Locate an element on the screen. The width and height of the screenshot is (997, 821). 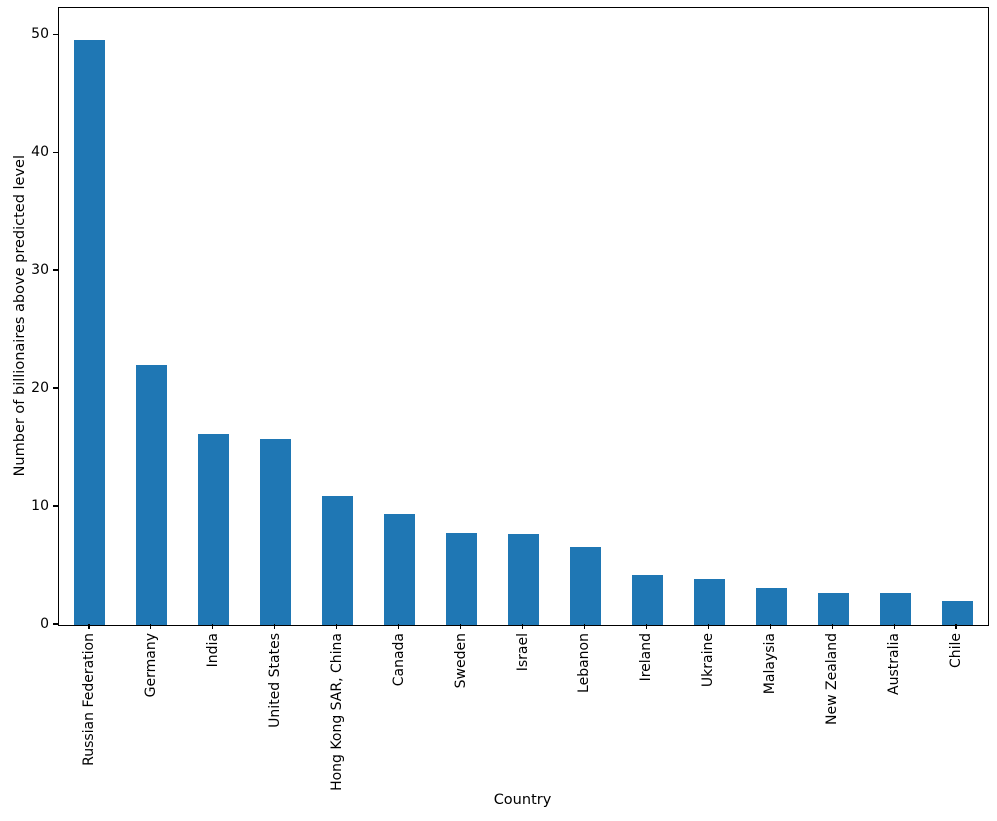
x-tick-label-box-lebanon: Lebanon is located at coordinates (584, 663).